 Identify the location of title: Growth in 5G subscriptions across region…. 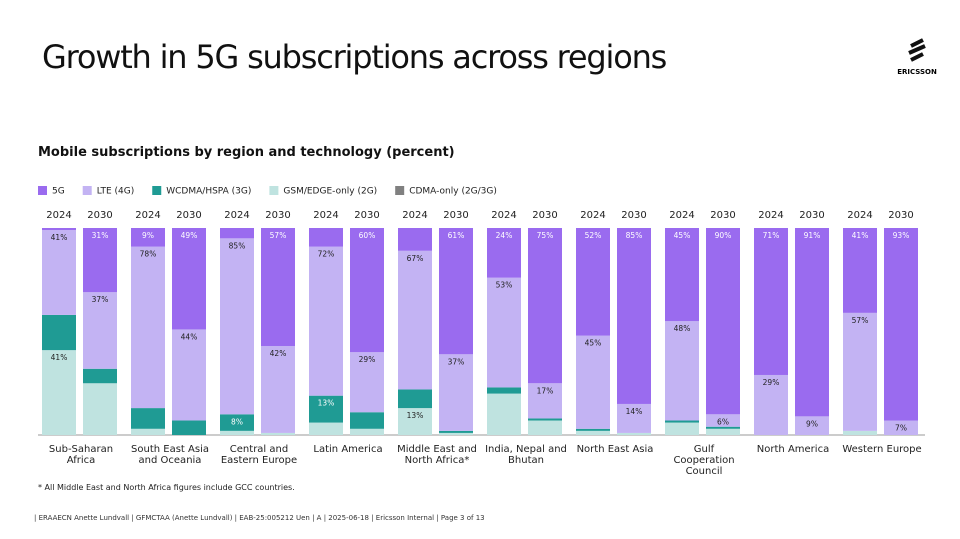
(354, 57).